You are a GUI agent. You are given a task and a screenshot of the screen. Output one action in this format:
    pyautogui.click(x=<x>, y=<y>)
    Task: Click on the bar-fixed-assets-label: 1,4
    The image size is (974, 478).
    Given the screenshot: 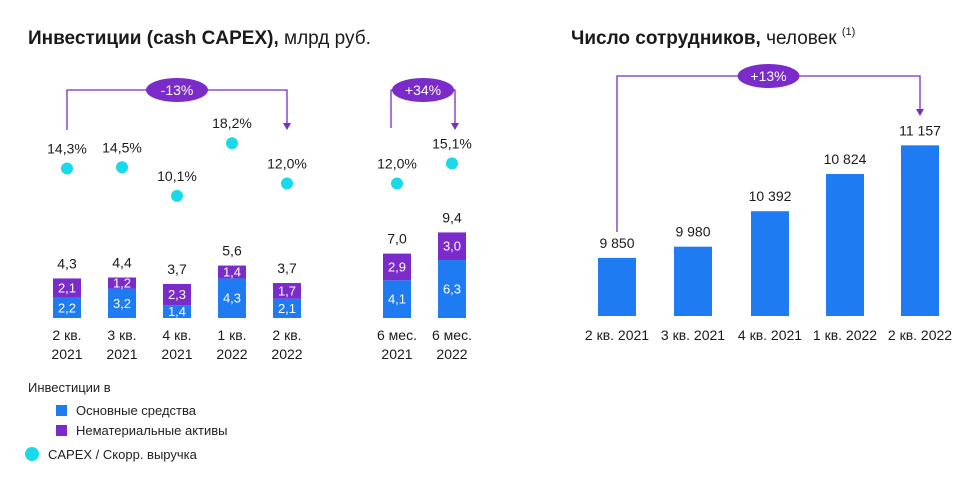 What is the action you would take?
    pyautogui.click(x=177, y=311)
    